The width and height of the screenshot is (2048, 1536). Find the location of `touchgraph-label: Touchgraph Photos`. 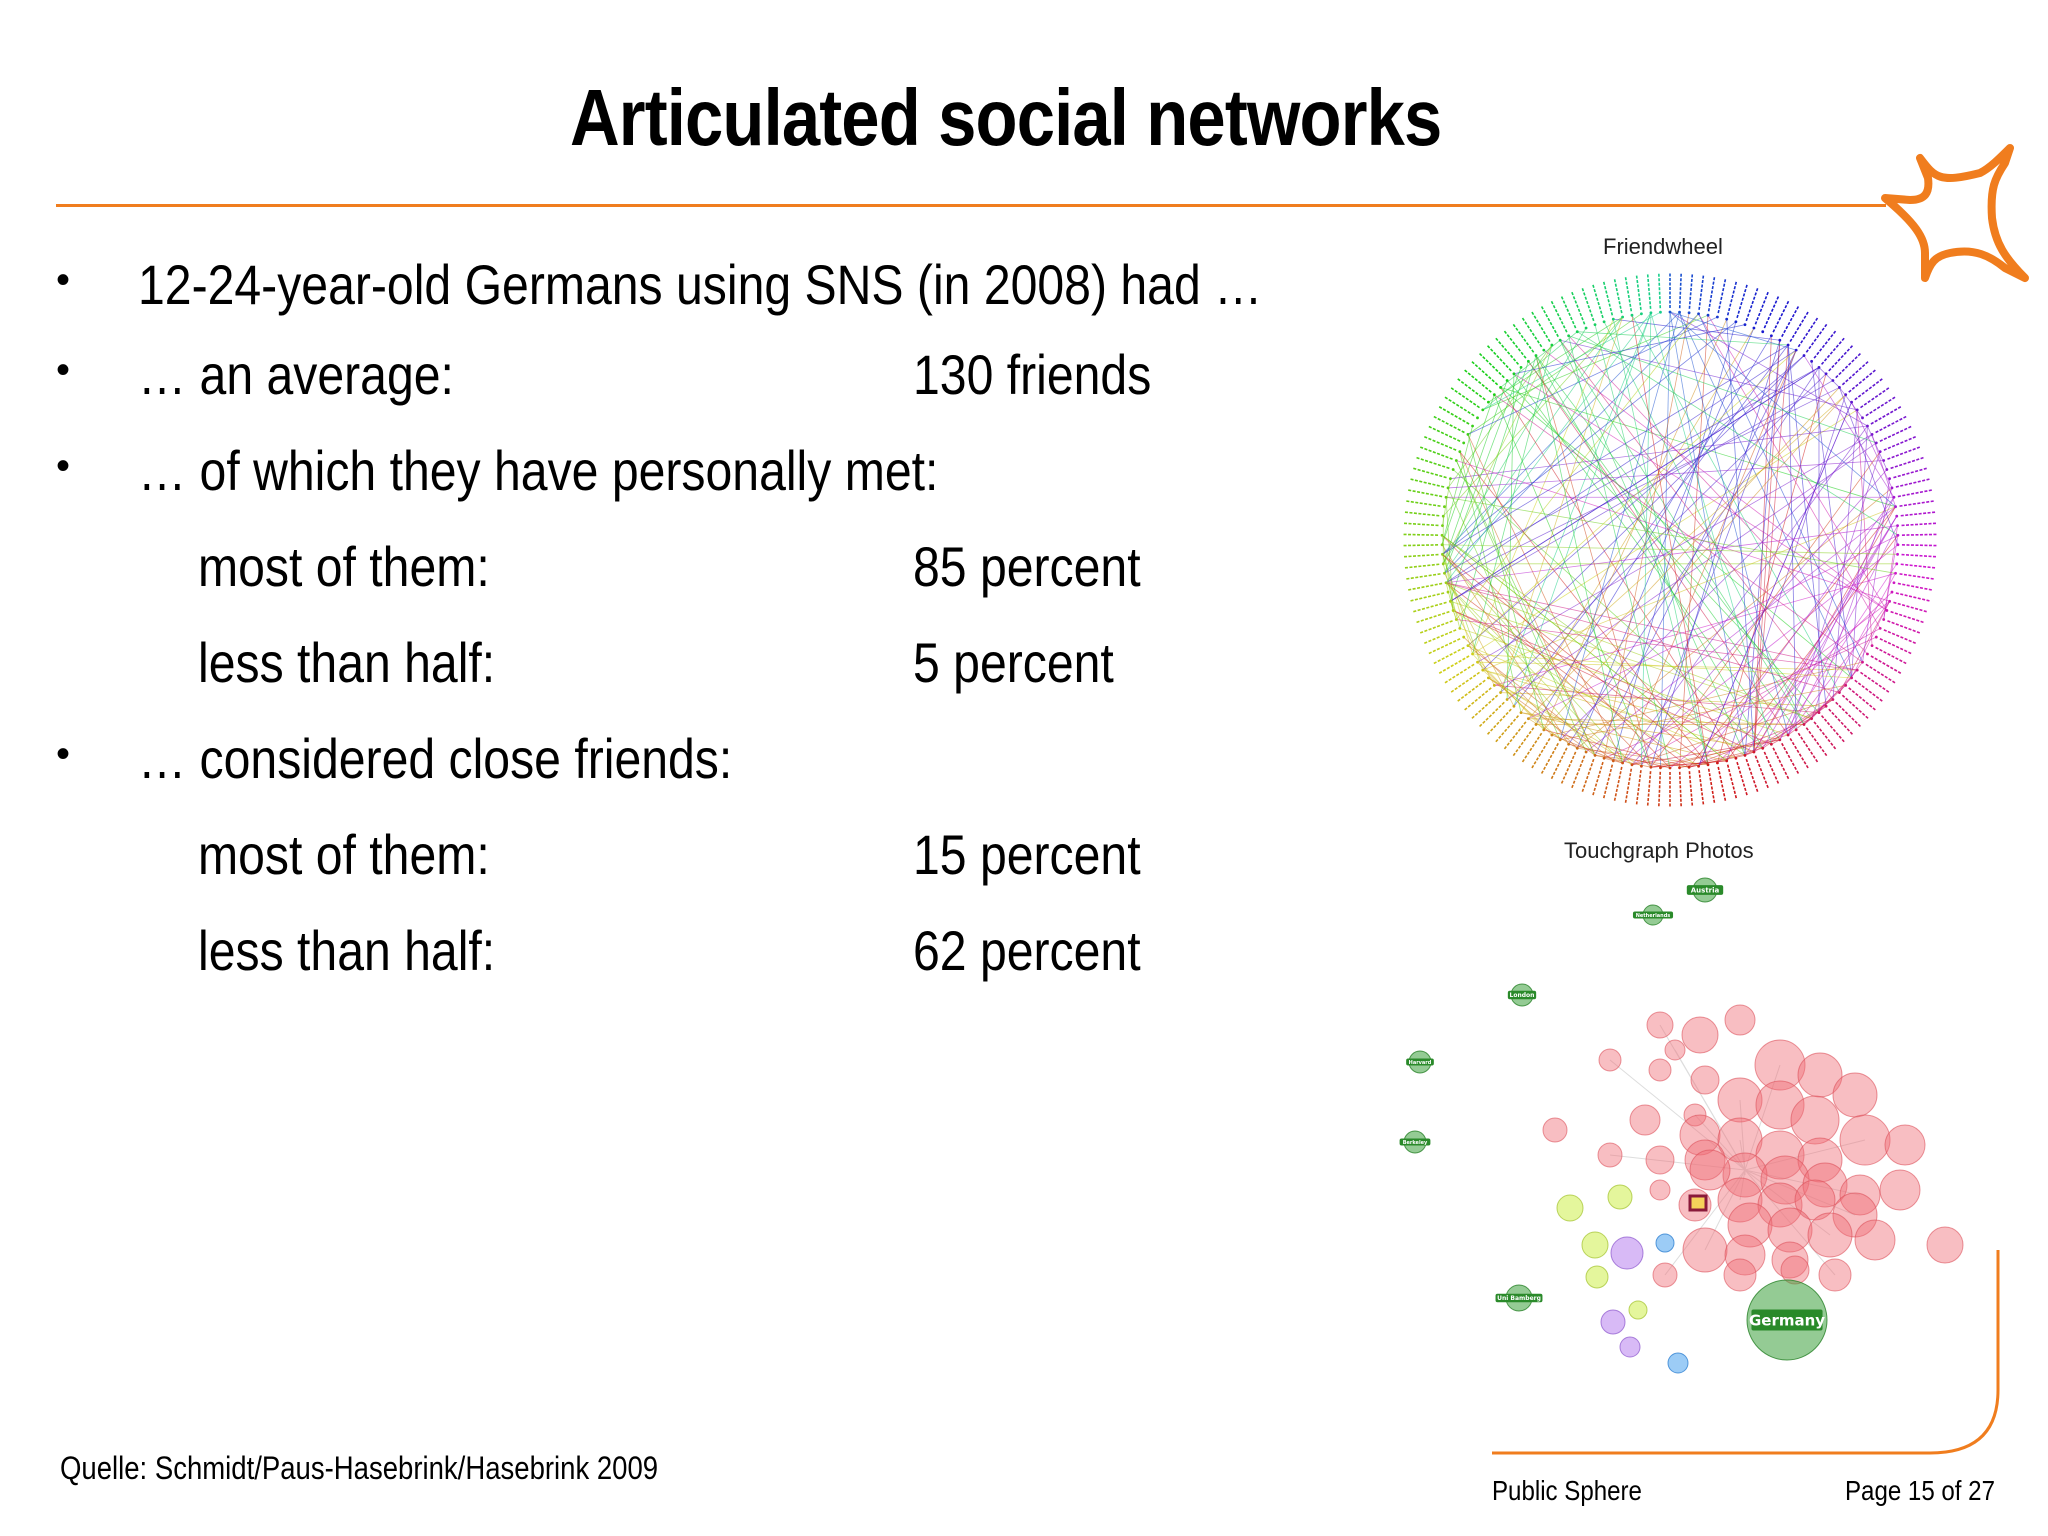

touchgraph-label: Touchgraph Photos is located at coordinates (1659, 850).